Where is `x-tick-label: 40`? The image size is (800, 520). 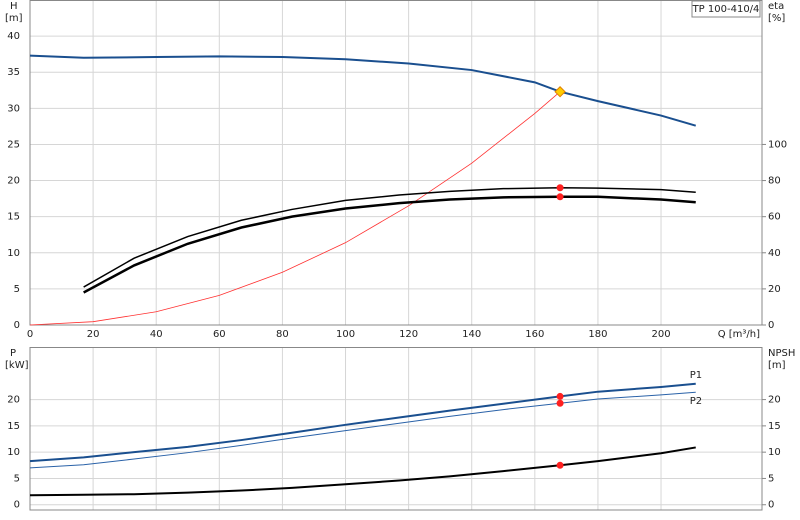 x-tick-label: 40 is located at coordinates (156, 334).